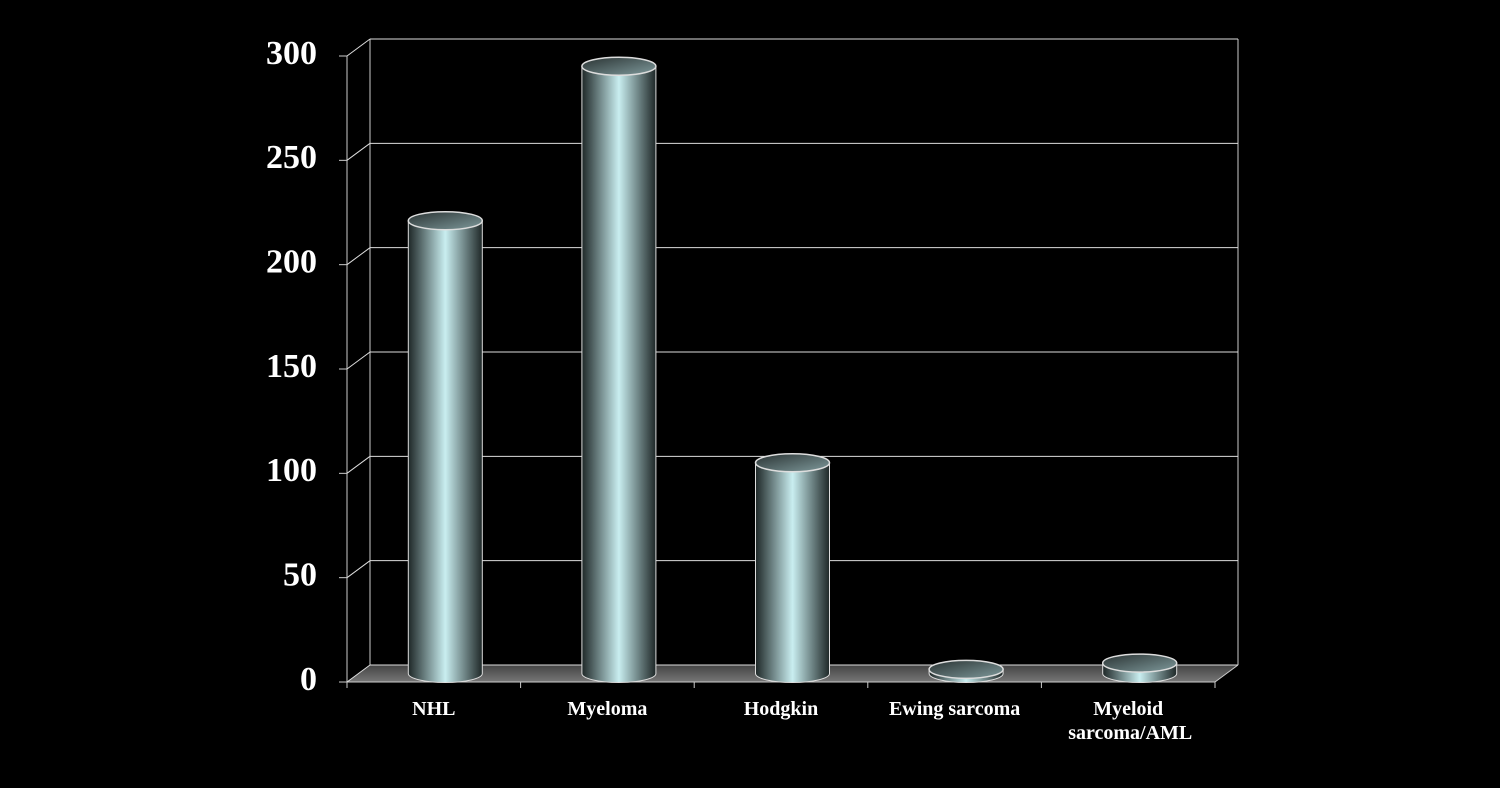 This screenshot has height=788, width=1500. Describe the element at coordinates (300, 574) in the screenshot. I see `y-tick-label: 50` at that location.